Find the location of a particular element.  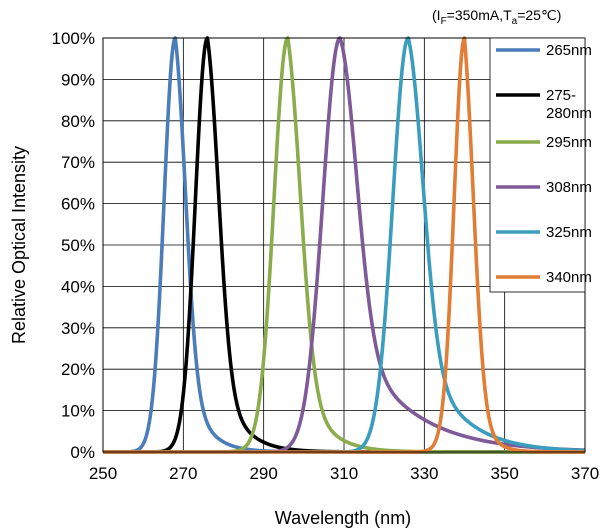

y-tick-label: 90% is located at coordinates (78, 79).